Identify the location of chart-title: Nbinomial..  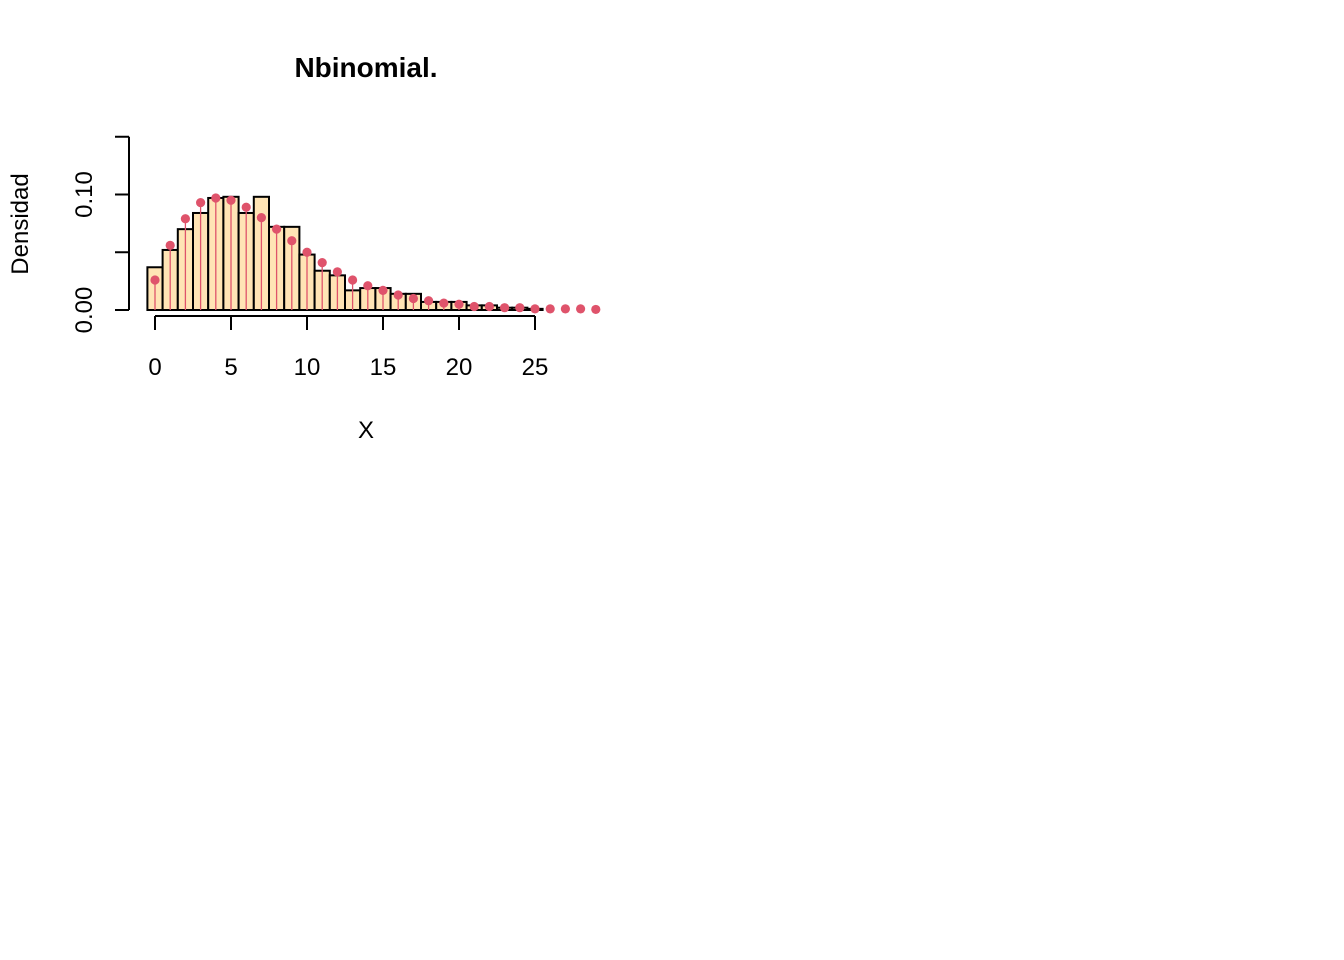
(365, 67).